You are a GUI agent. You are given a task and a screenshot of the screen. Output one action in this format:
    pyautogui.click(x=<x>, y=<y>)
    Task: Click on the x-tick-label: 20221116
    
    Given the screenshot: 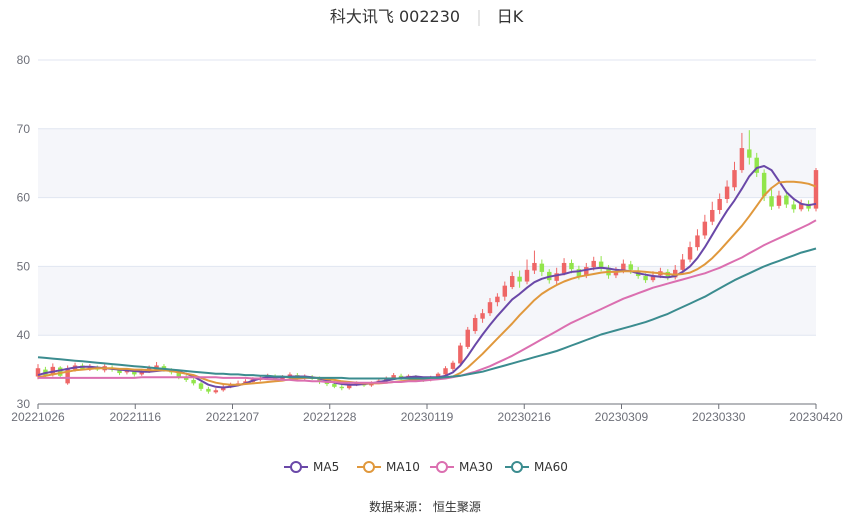 What is the action you would take?
    pyautogui.click(x=135, y=417)
    